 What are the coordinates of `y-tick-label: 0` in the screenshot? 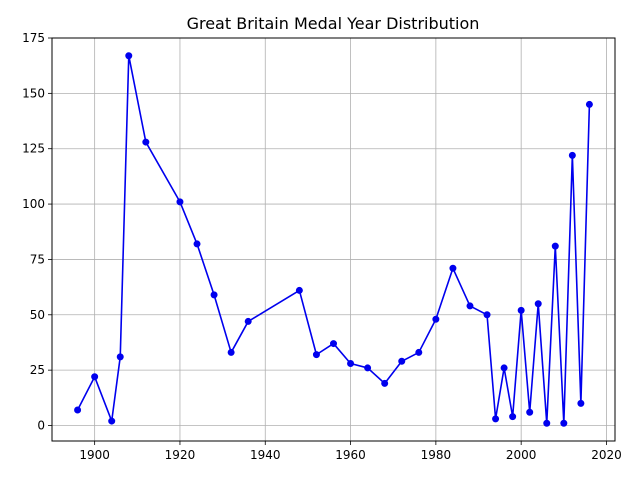 It's located at (41, 426).